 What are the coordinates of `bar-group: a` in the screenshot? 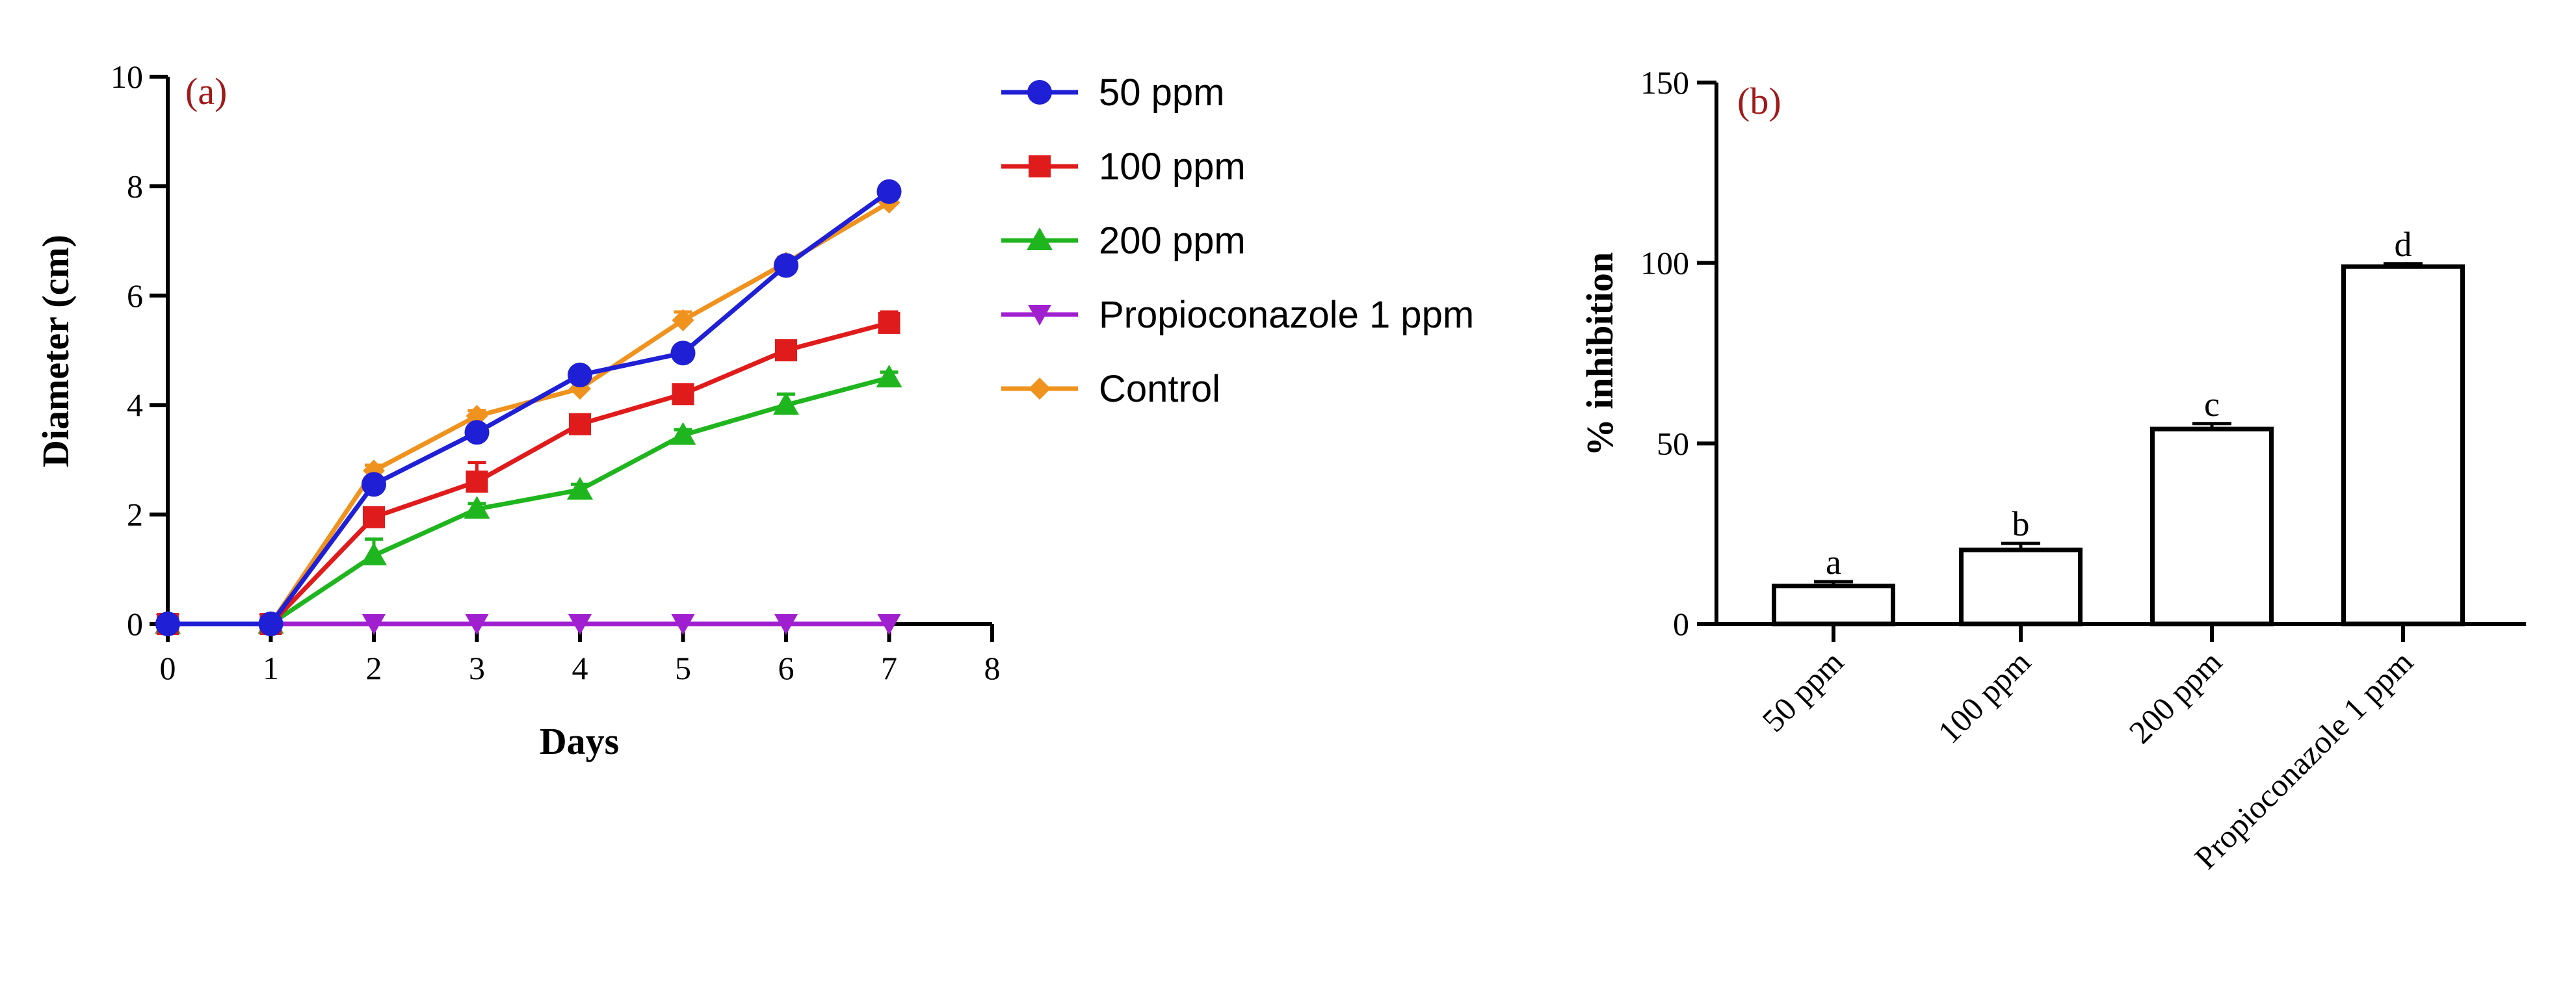 It's located at (1833, 585).